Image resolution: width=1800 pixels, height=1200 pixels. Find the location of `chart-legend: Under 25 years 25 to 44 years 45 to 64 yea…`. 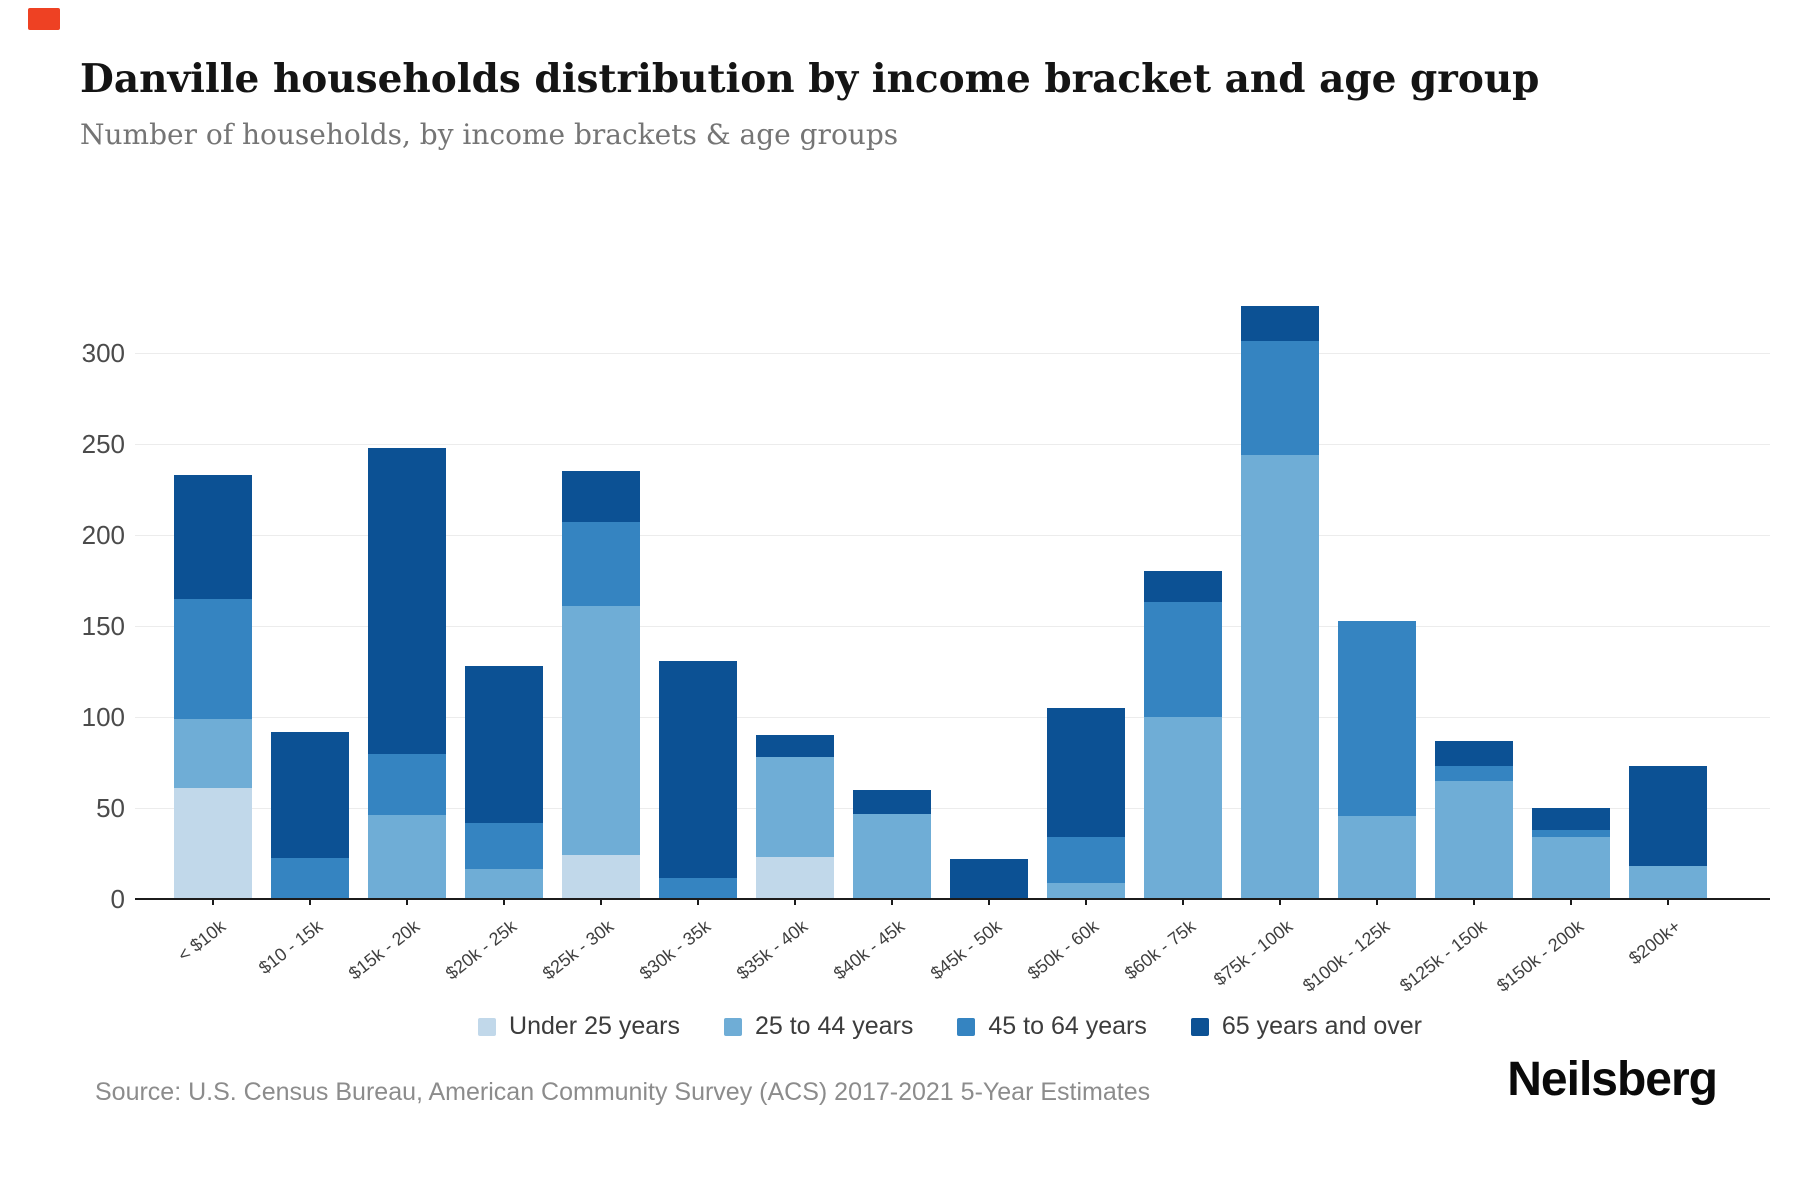

chart-legend: Under 25 years 25 to 44 years 45 to 64 yea… is located at coordinates (950, 1026).